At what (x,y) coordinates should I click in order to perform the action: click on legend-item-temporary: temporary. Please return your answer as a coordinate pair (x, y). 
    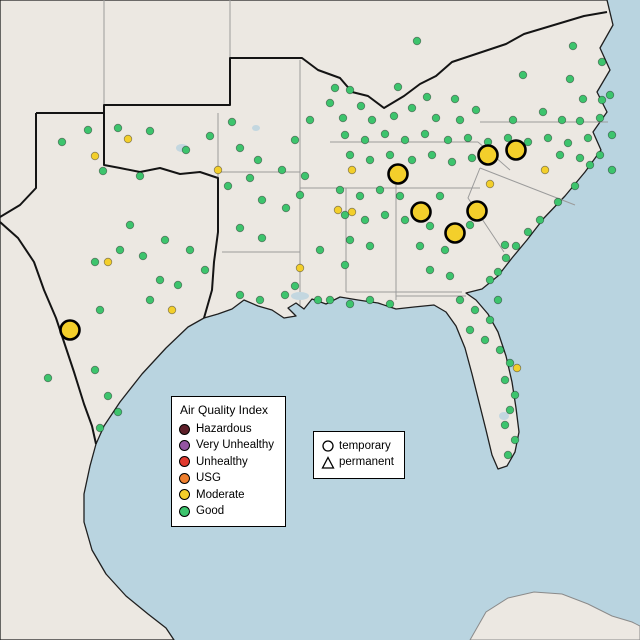
    Looking at the image, I should click on (358, 446).